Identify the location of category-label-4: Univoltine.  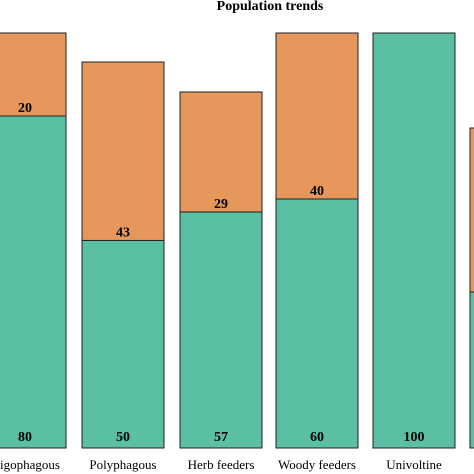
(414, 464).